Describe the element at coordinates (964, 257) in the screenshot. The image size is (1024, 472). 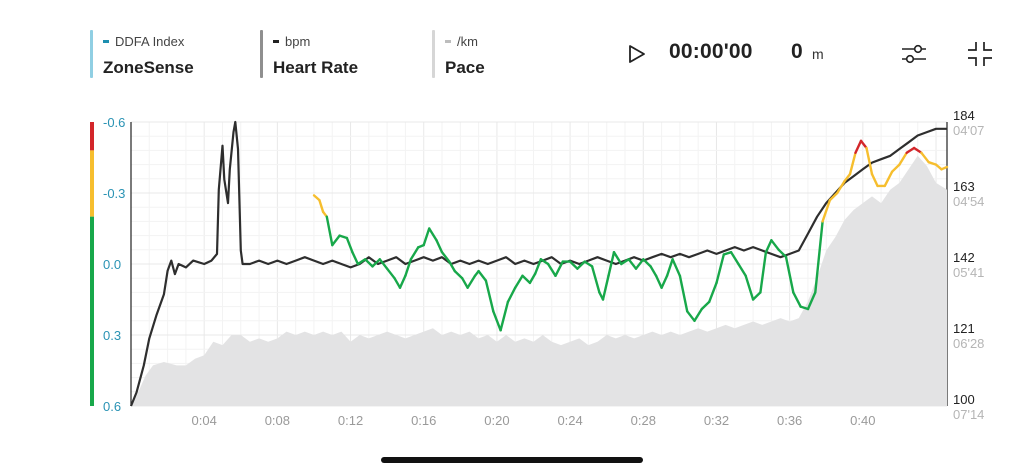
I see `hr-tick-label: 142` at that location.